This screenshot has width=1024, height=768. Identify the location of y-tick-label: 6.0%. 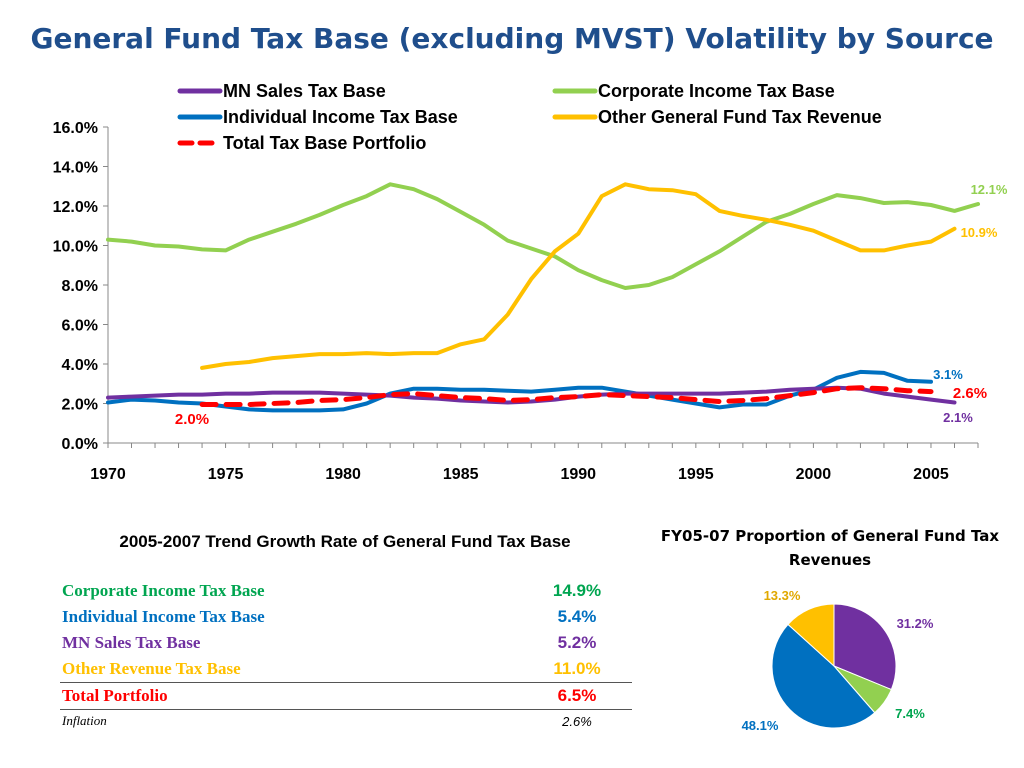
(80, 326).